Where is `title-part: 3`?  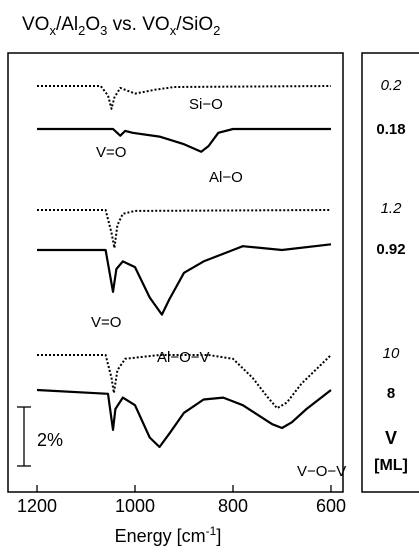 title-part: 3 is located at coordinates (104, 30).